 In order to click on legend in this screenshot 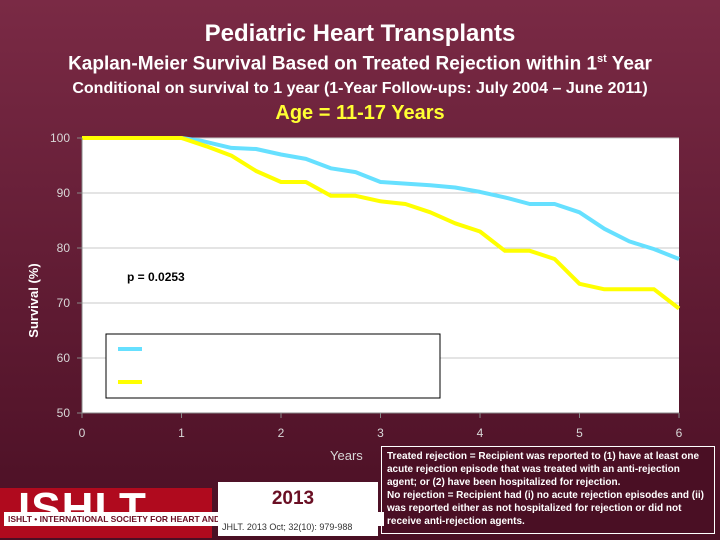, I will do `click(273, 366)`.